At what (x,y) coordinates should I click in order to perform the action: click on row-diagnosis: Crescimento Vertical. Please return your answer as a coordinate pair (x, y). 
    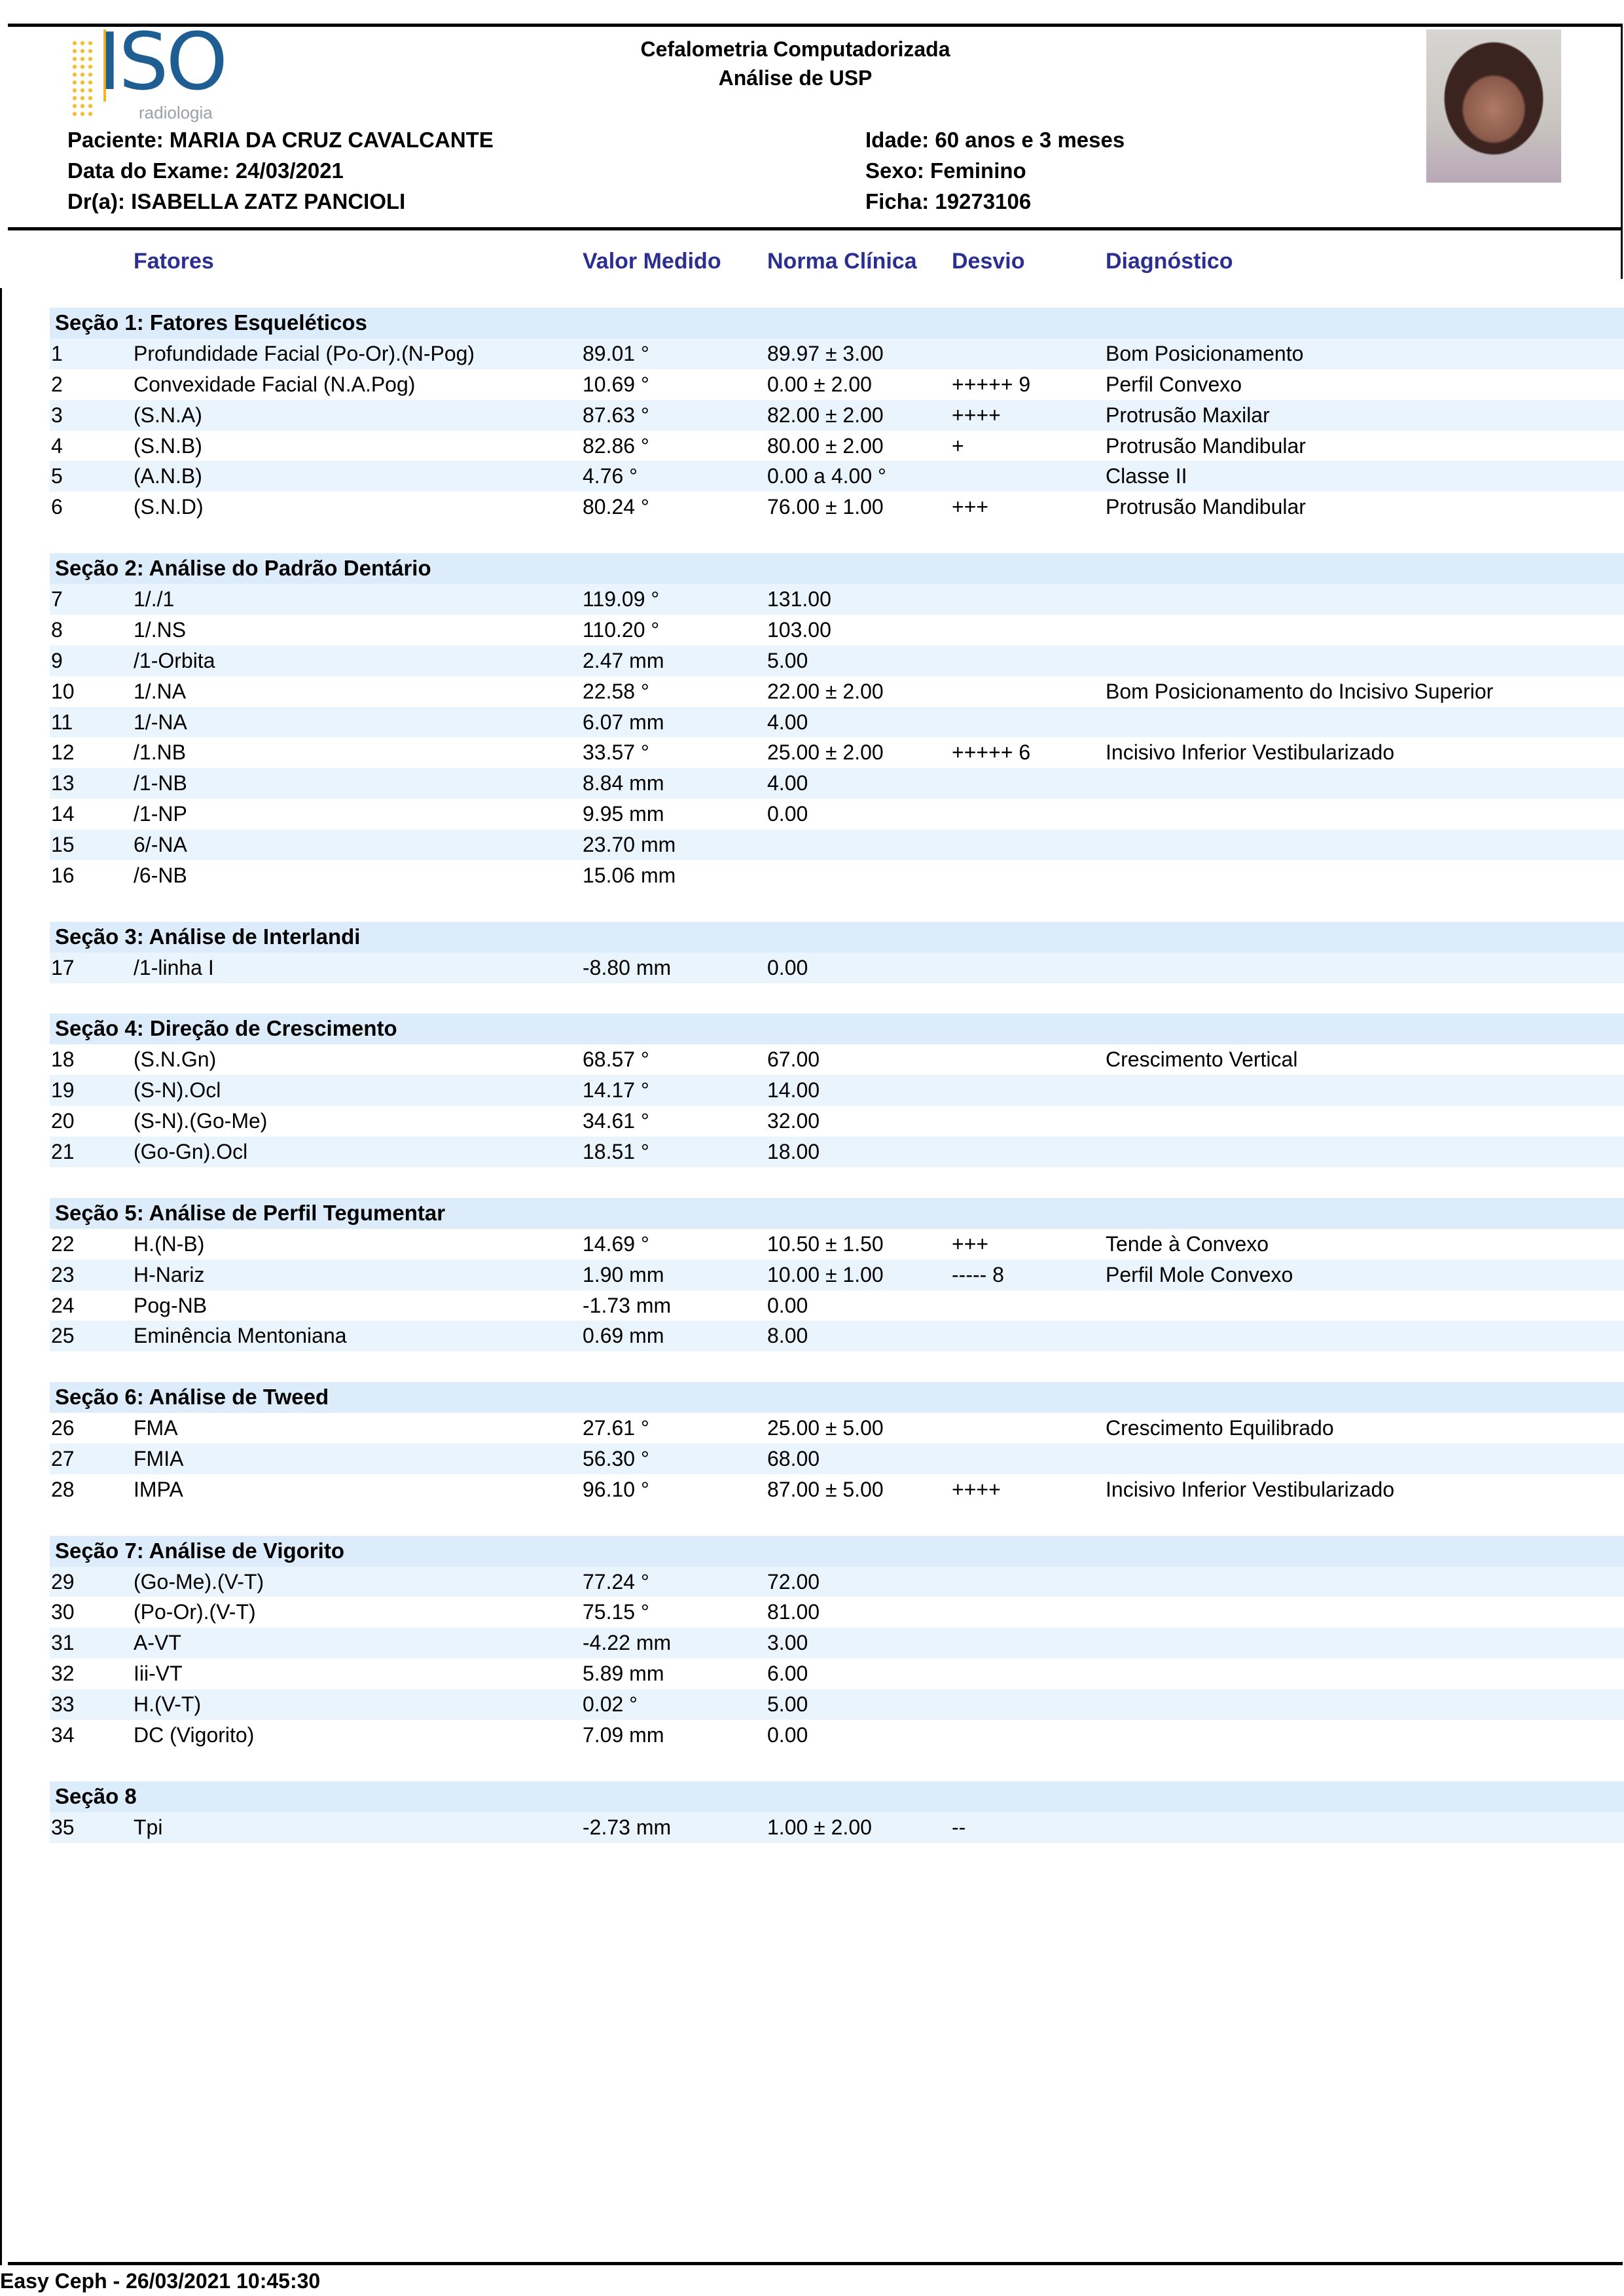
    Looking at the image, I should click on (1202, 1060).